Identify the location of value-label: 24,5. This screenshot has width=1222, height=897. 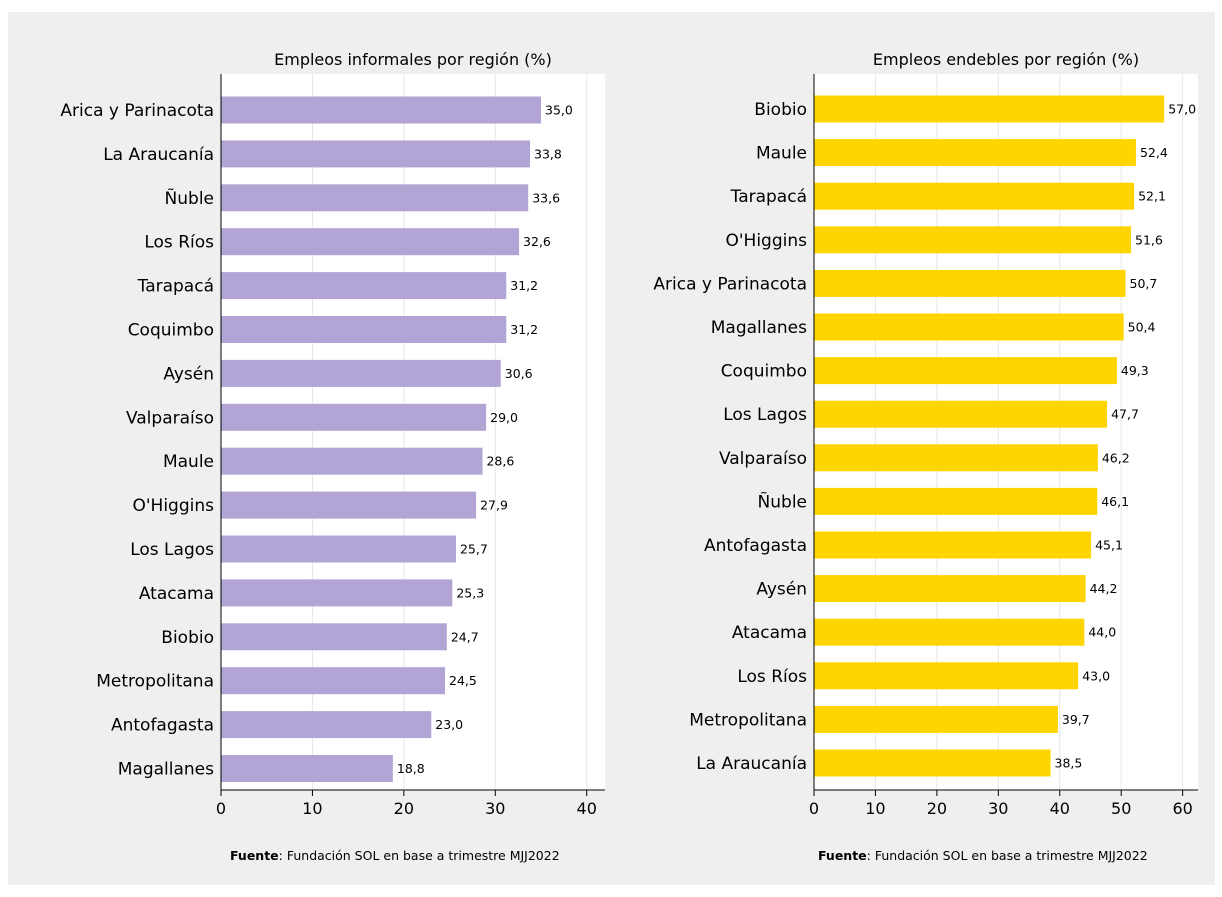
(463, 680).